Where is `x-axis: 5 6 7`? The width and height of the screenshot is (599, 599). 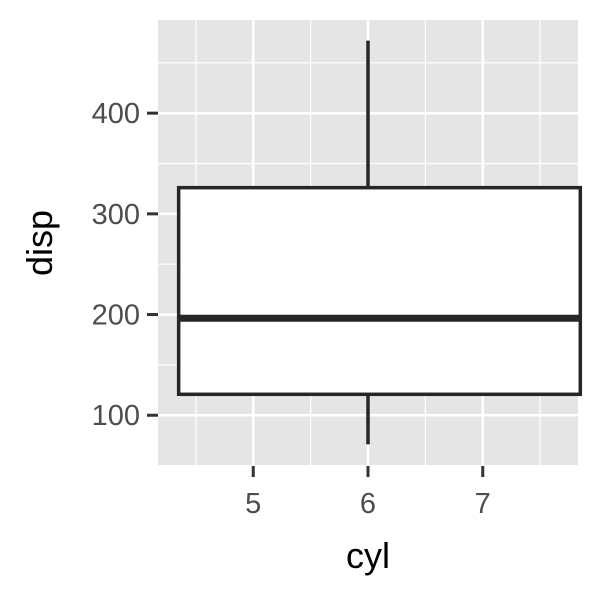 x-axis: 5 6 7 is located at coordinates (368, 493).